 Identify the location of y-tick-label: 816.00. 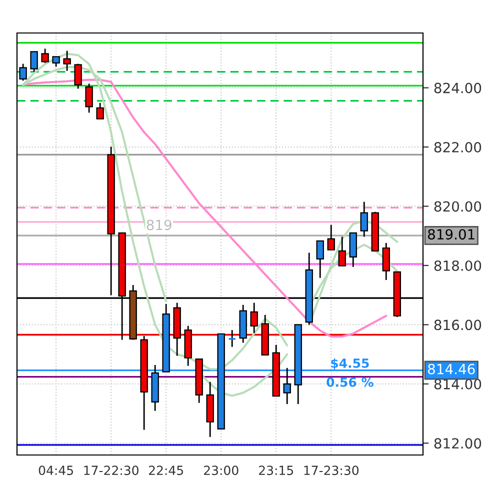
(458, 325).